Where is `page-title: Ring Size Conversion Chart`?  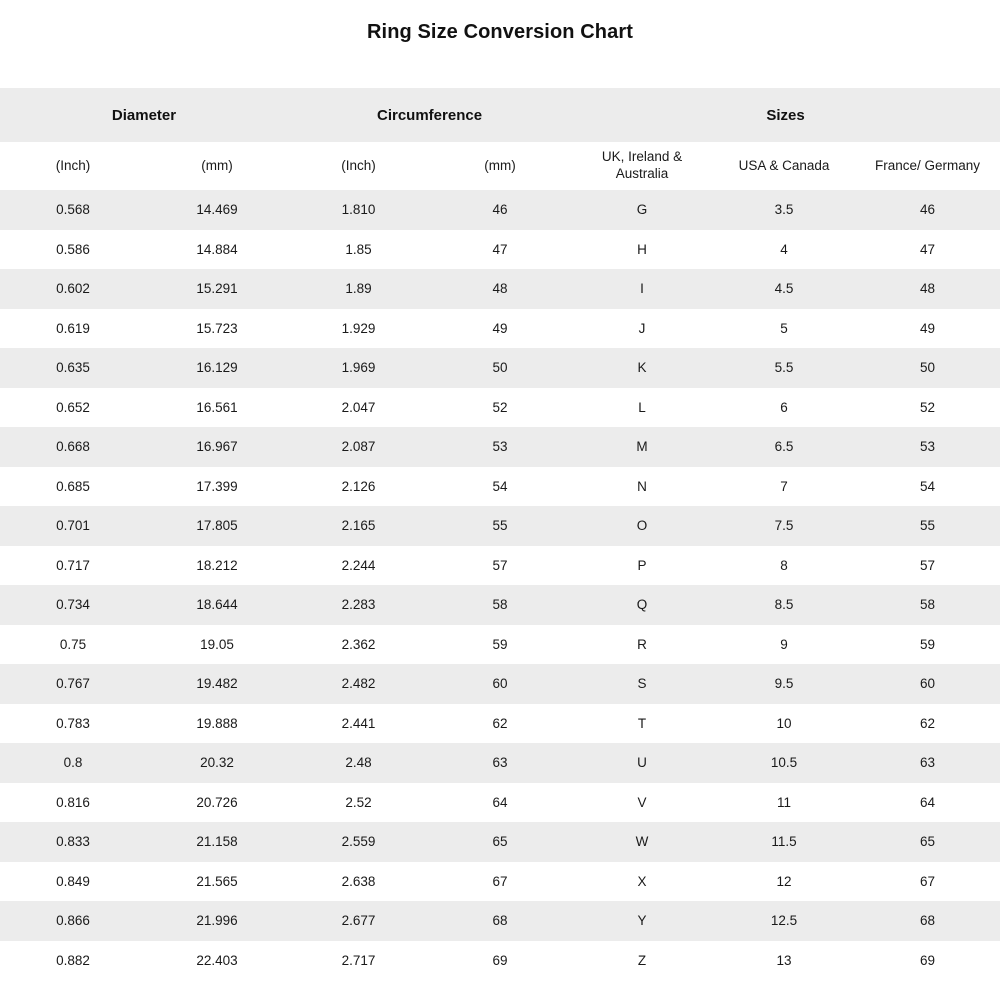
page-title: Ring Size Conversion Chart is located at coordinates (500, 32).